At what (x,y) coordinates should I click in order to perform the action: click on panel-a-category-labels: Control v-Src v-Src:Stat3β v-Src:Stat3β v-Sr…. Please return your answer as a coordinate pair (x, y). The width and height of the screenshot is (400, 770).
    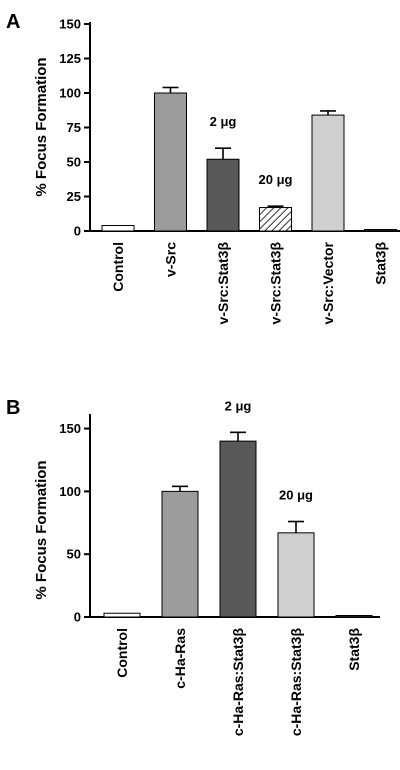
    Looking at the image, I should click on (249, 282).